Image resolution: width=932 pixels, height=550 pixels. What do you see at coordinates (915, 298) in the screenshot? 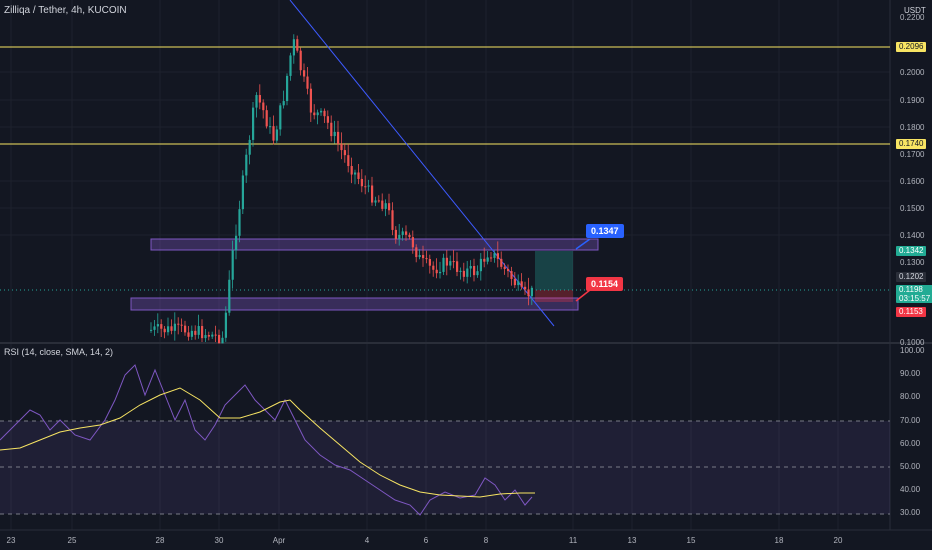
I see `bar-countdown: 03:15:57` at bounding box center [915, 298].